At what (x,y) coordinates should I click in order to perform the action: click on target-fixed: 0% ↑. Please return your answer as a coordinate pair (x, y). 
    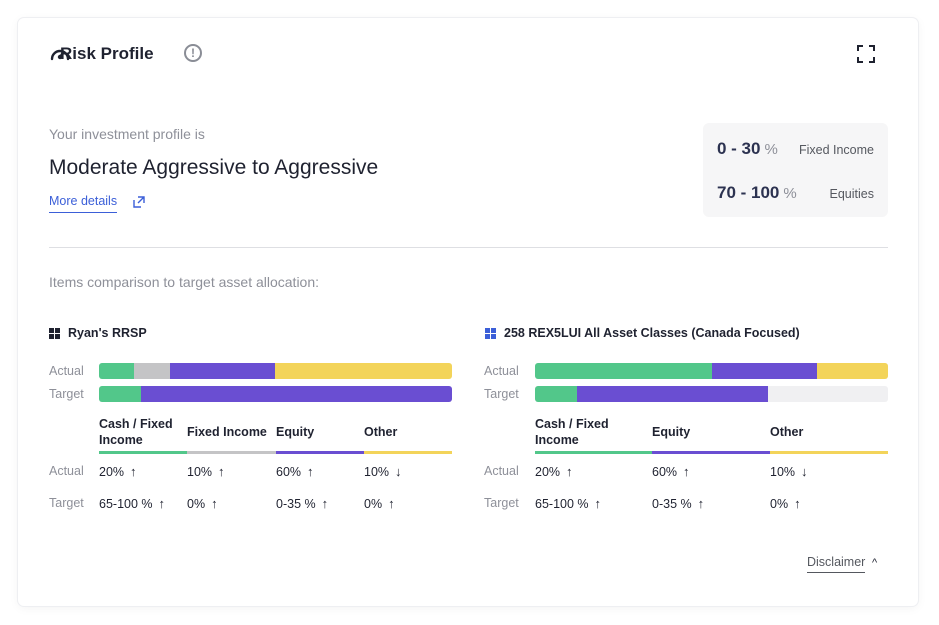
    Looking at the image, I should click on (202, 503).